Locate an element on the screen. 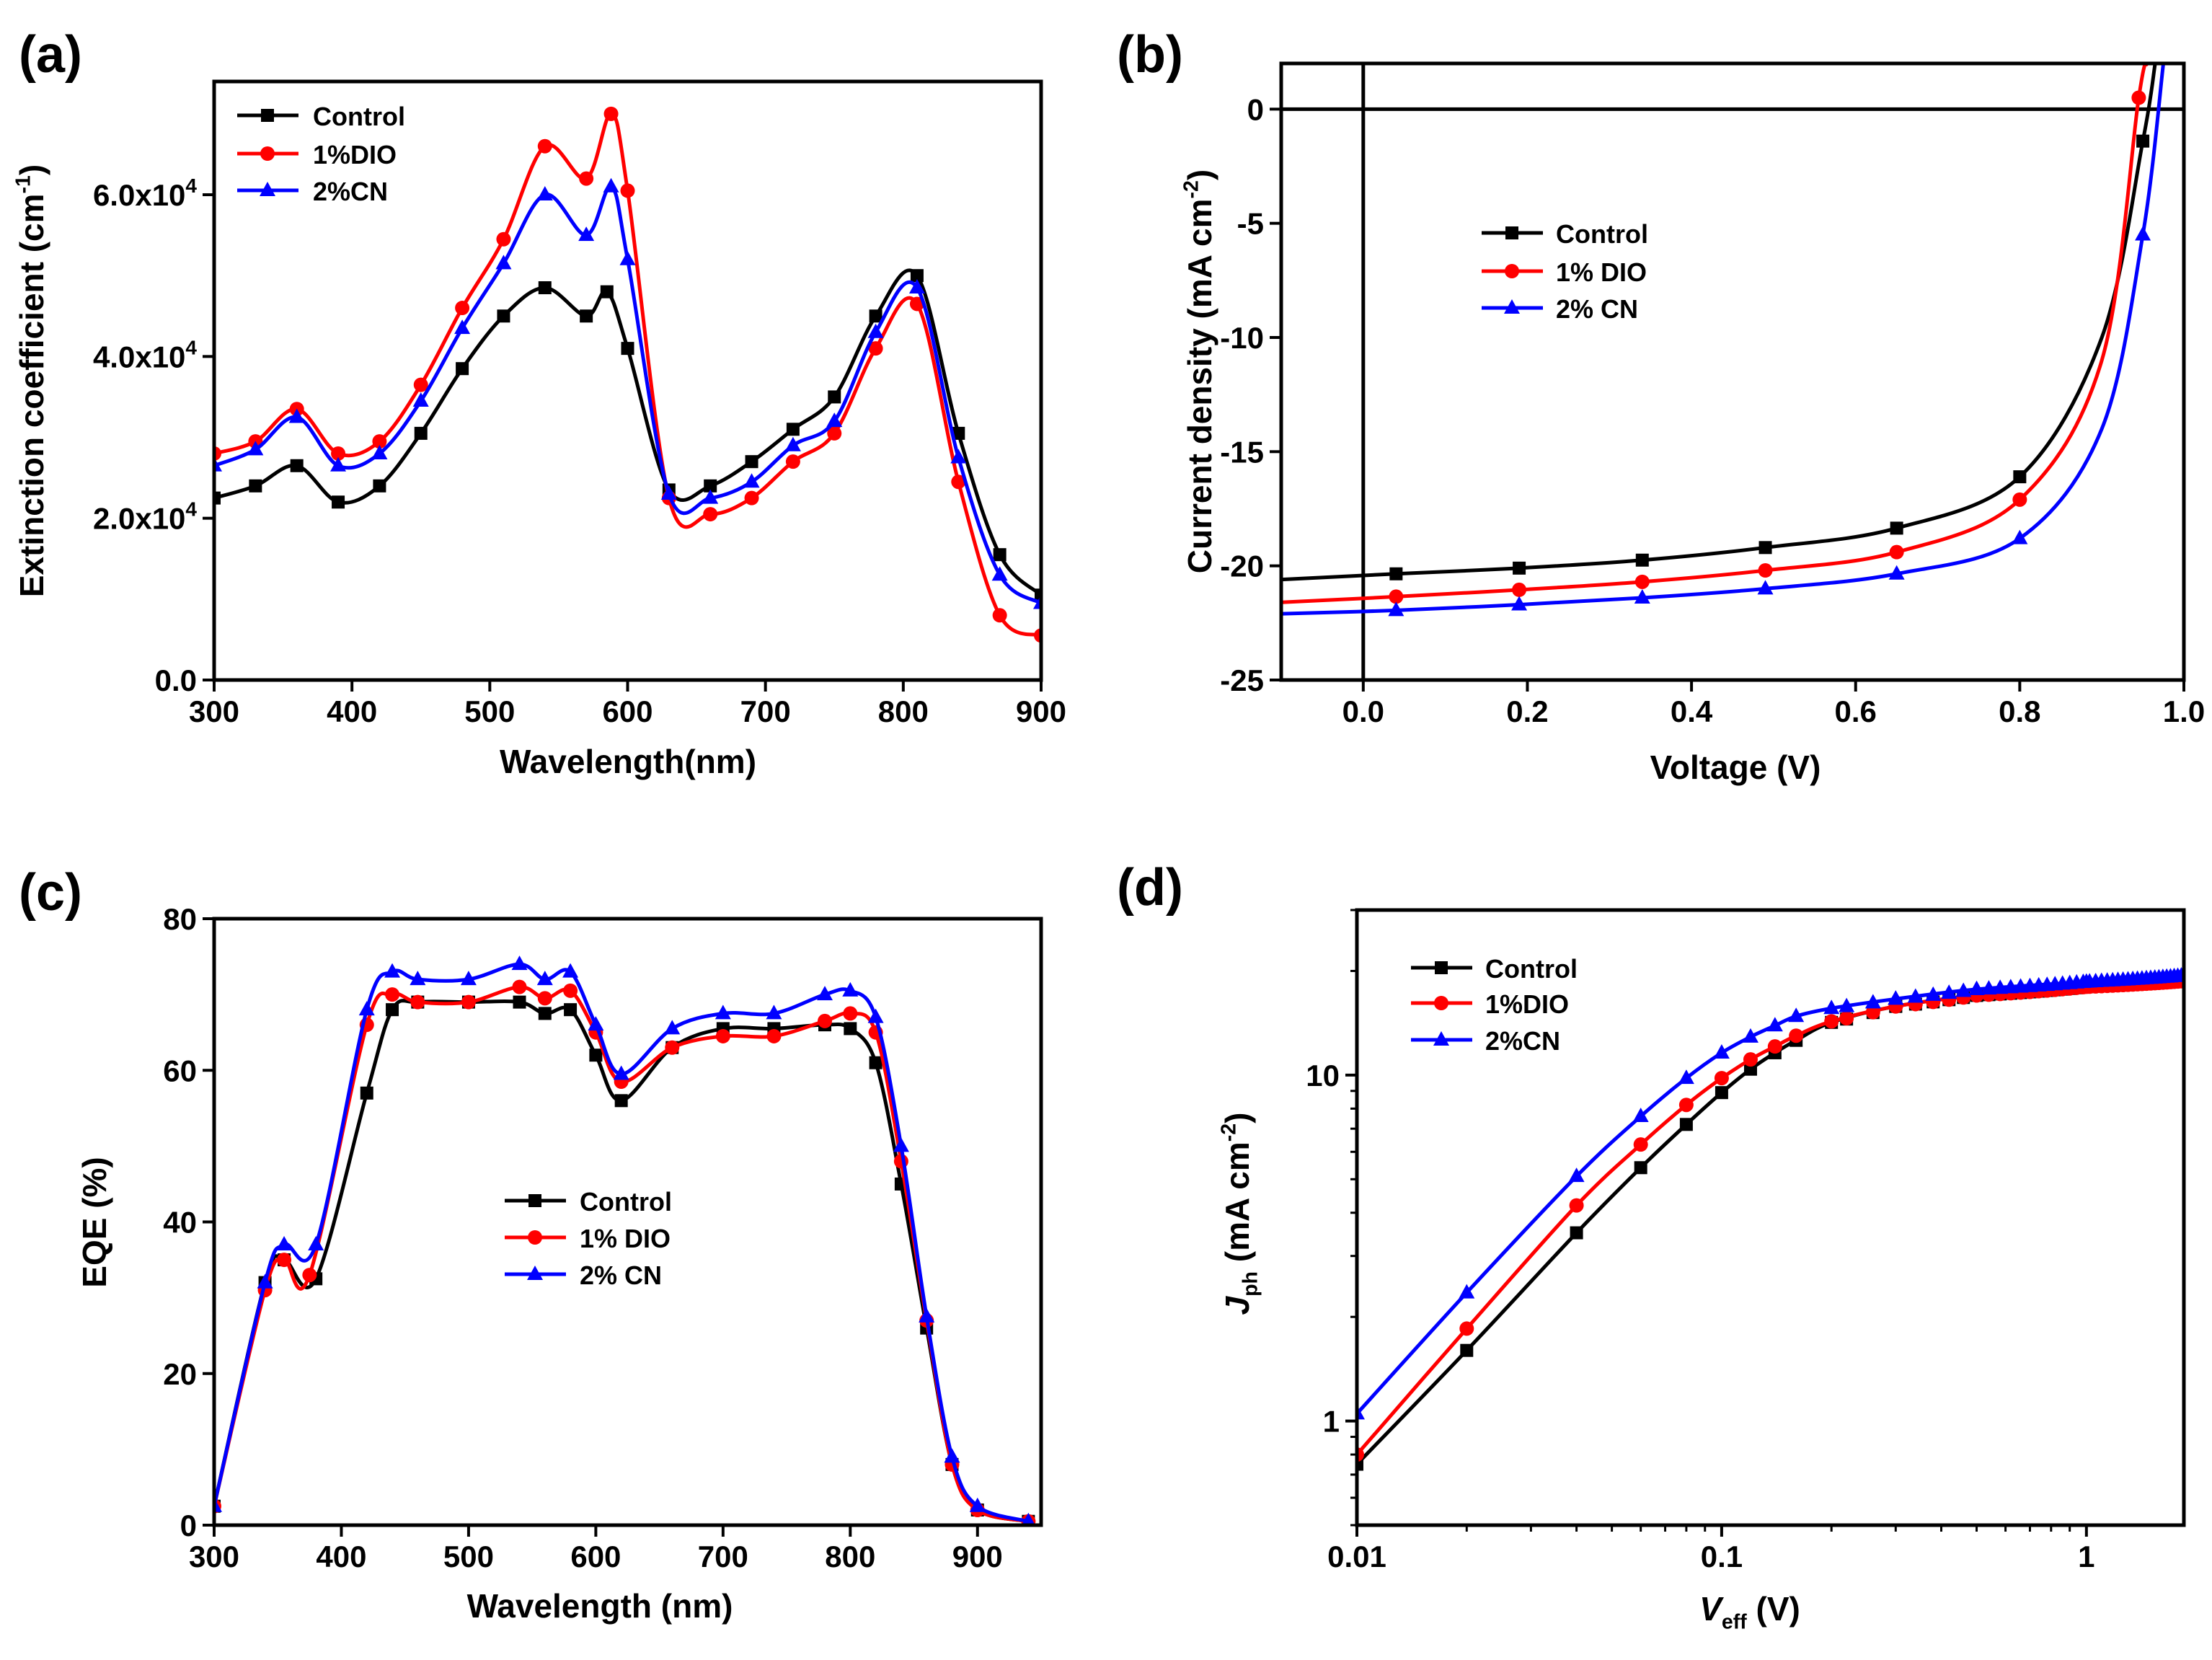  series-control is located at coordinates (1719, 323).